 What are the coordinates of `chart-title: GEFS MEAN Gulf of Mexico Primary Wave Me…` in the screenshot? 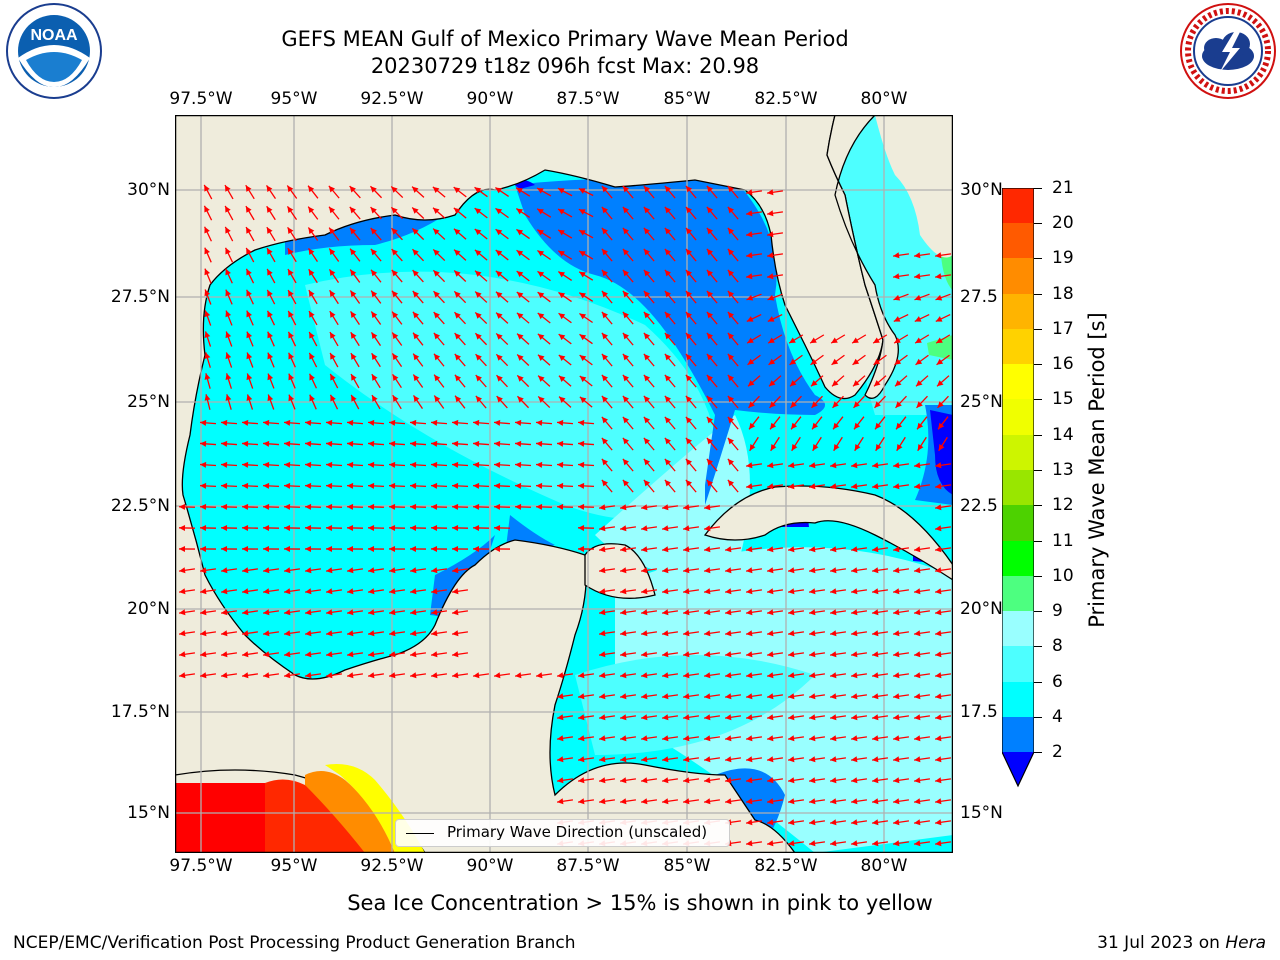 It's located at (565, 39).